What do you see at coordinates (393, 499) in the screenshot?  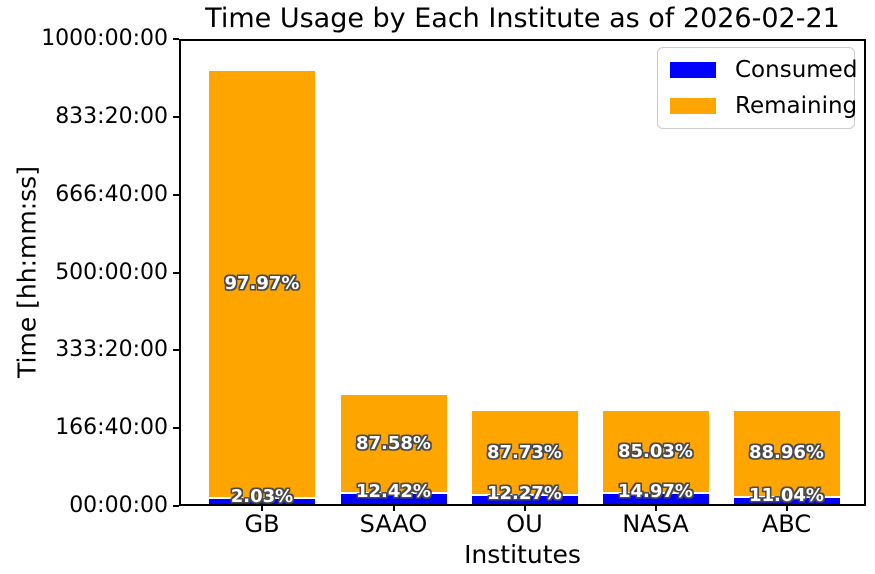 I see `bar-segment-consumed-saao` at bounding box center [393, 499].